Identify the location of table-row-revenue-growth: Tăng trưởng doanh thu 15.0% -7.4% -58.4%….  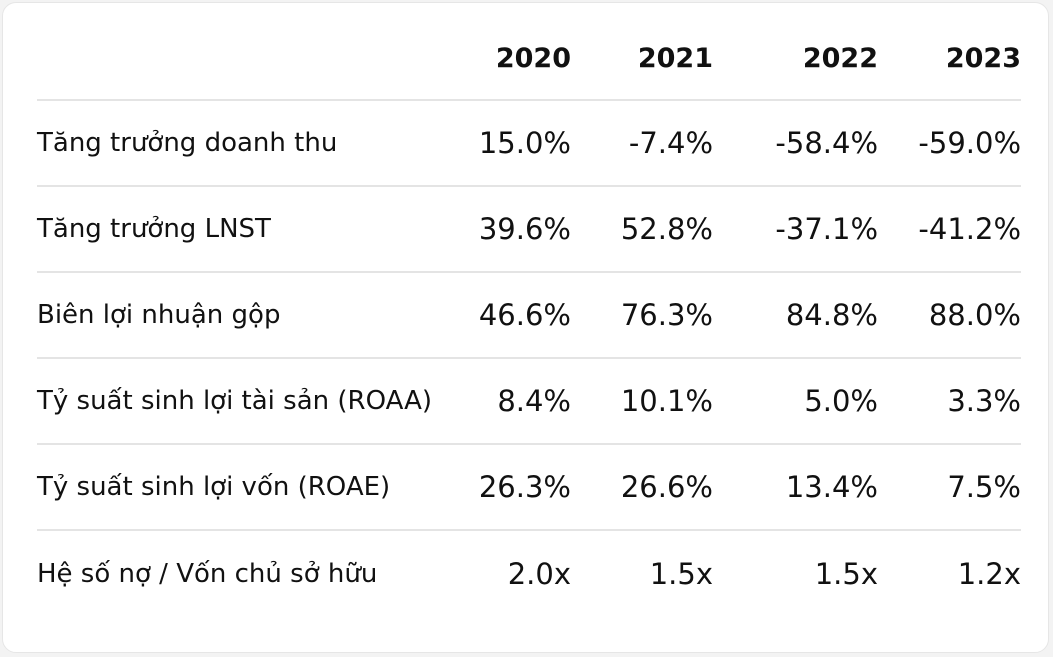
(529, 144).